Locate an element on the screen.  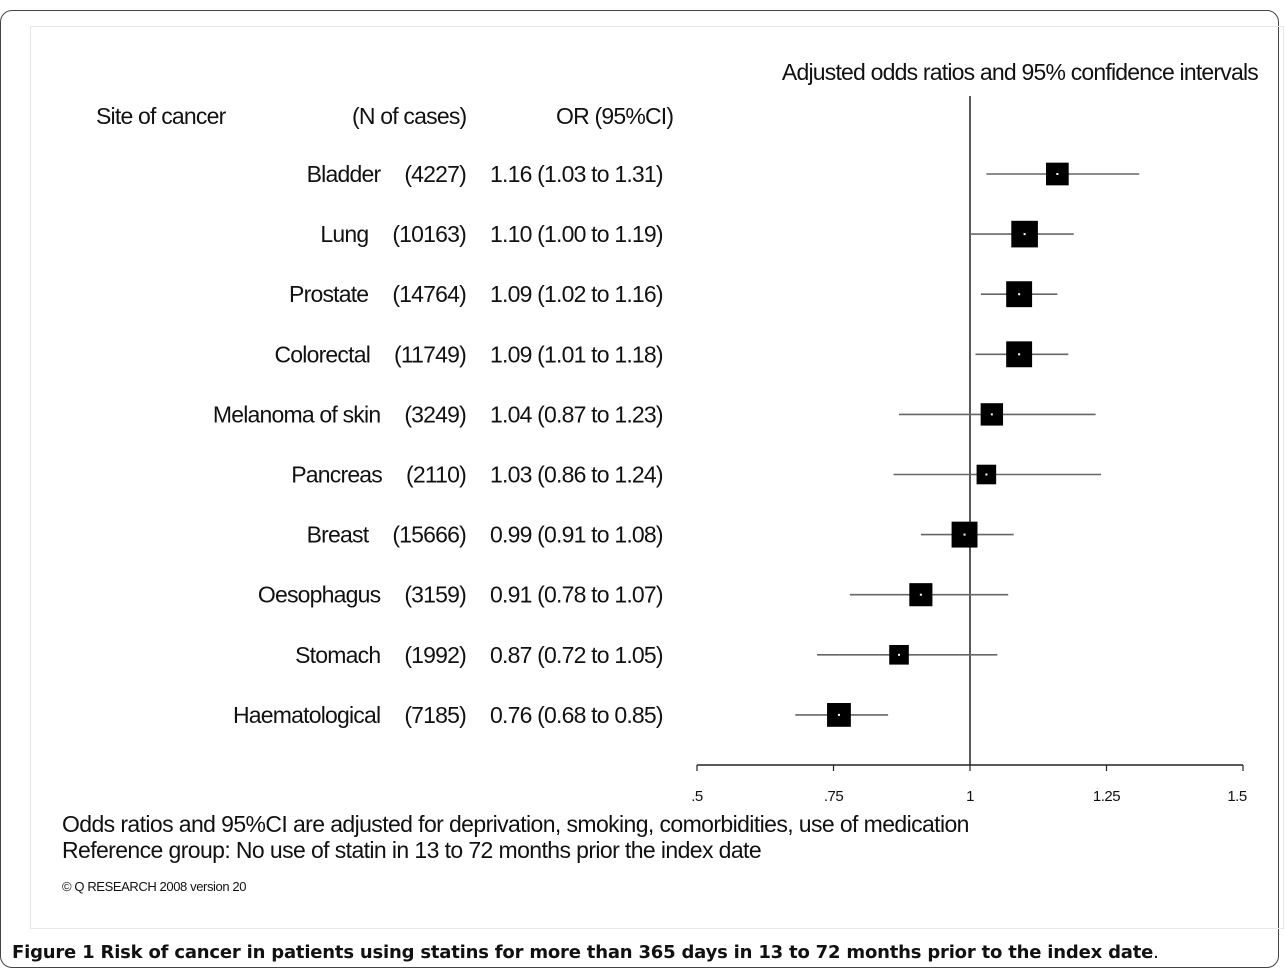
header-site: Site of cancer is located at coordinates (161, 116).